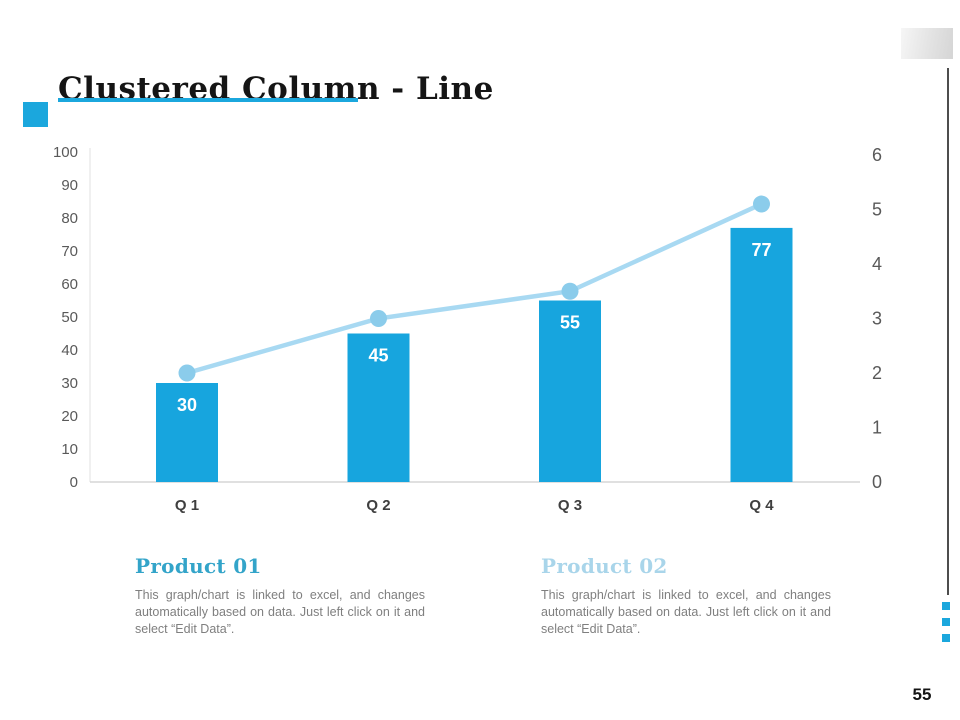 Image resolution: width=960 pixels, height=720 pixels. I want to click on left-axis-tick: 60, so click(69, 284).